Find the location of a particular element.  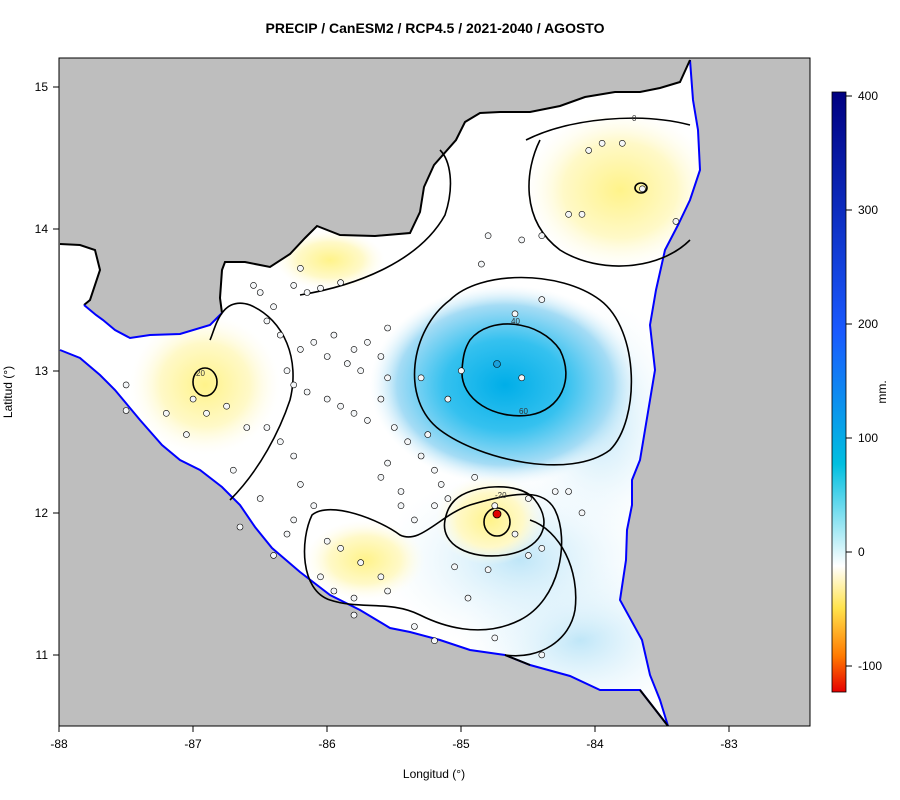

contour-label: 60 is located at coordinates (523, 411).